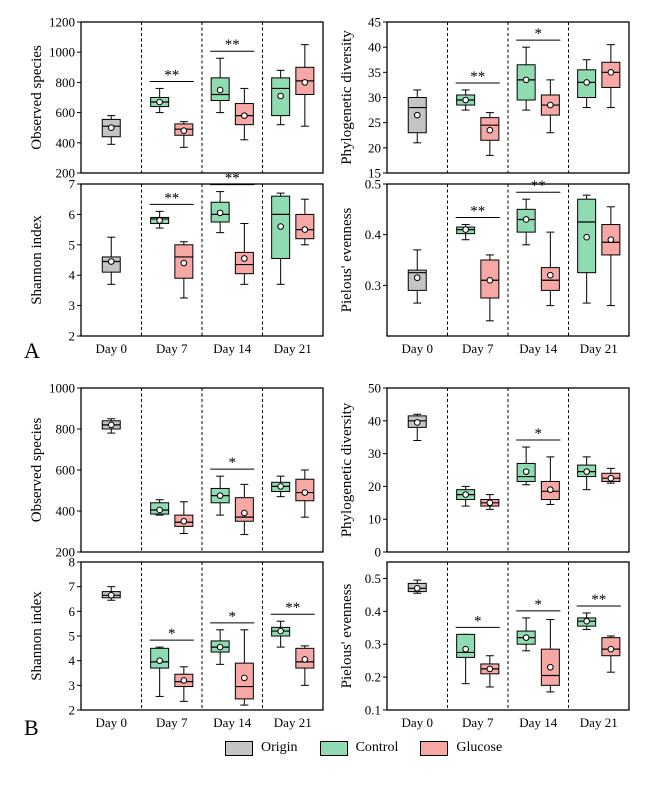 The image size is (662, 786). I want to click on chart-1-y-tick-label: 1000, so click(62, 52).